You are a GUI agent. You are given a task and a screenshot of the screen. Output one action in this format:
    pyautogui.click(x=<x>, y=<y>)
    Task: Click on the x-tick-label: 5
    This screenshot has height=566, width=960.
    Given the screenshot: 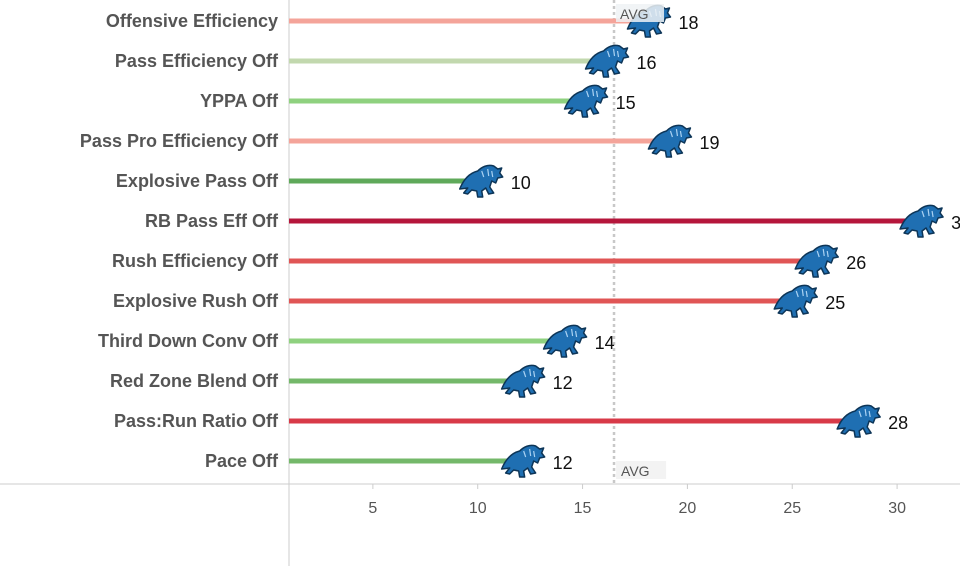 What is the action you would take?
    pyautogui.click(x=372, y=508)
    